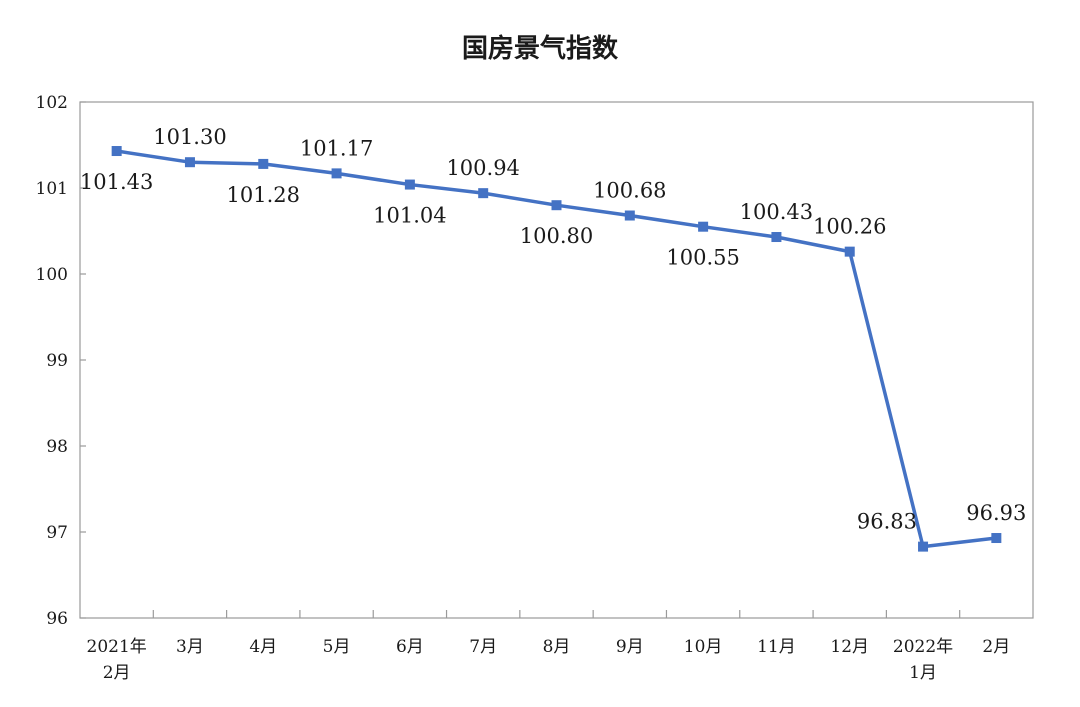 The width and height of the screenshot is (1080, 707). Describe the element at coordinates (776, 647) in the screenshot. I see `x-tick-label: 11月` at that location.